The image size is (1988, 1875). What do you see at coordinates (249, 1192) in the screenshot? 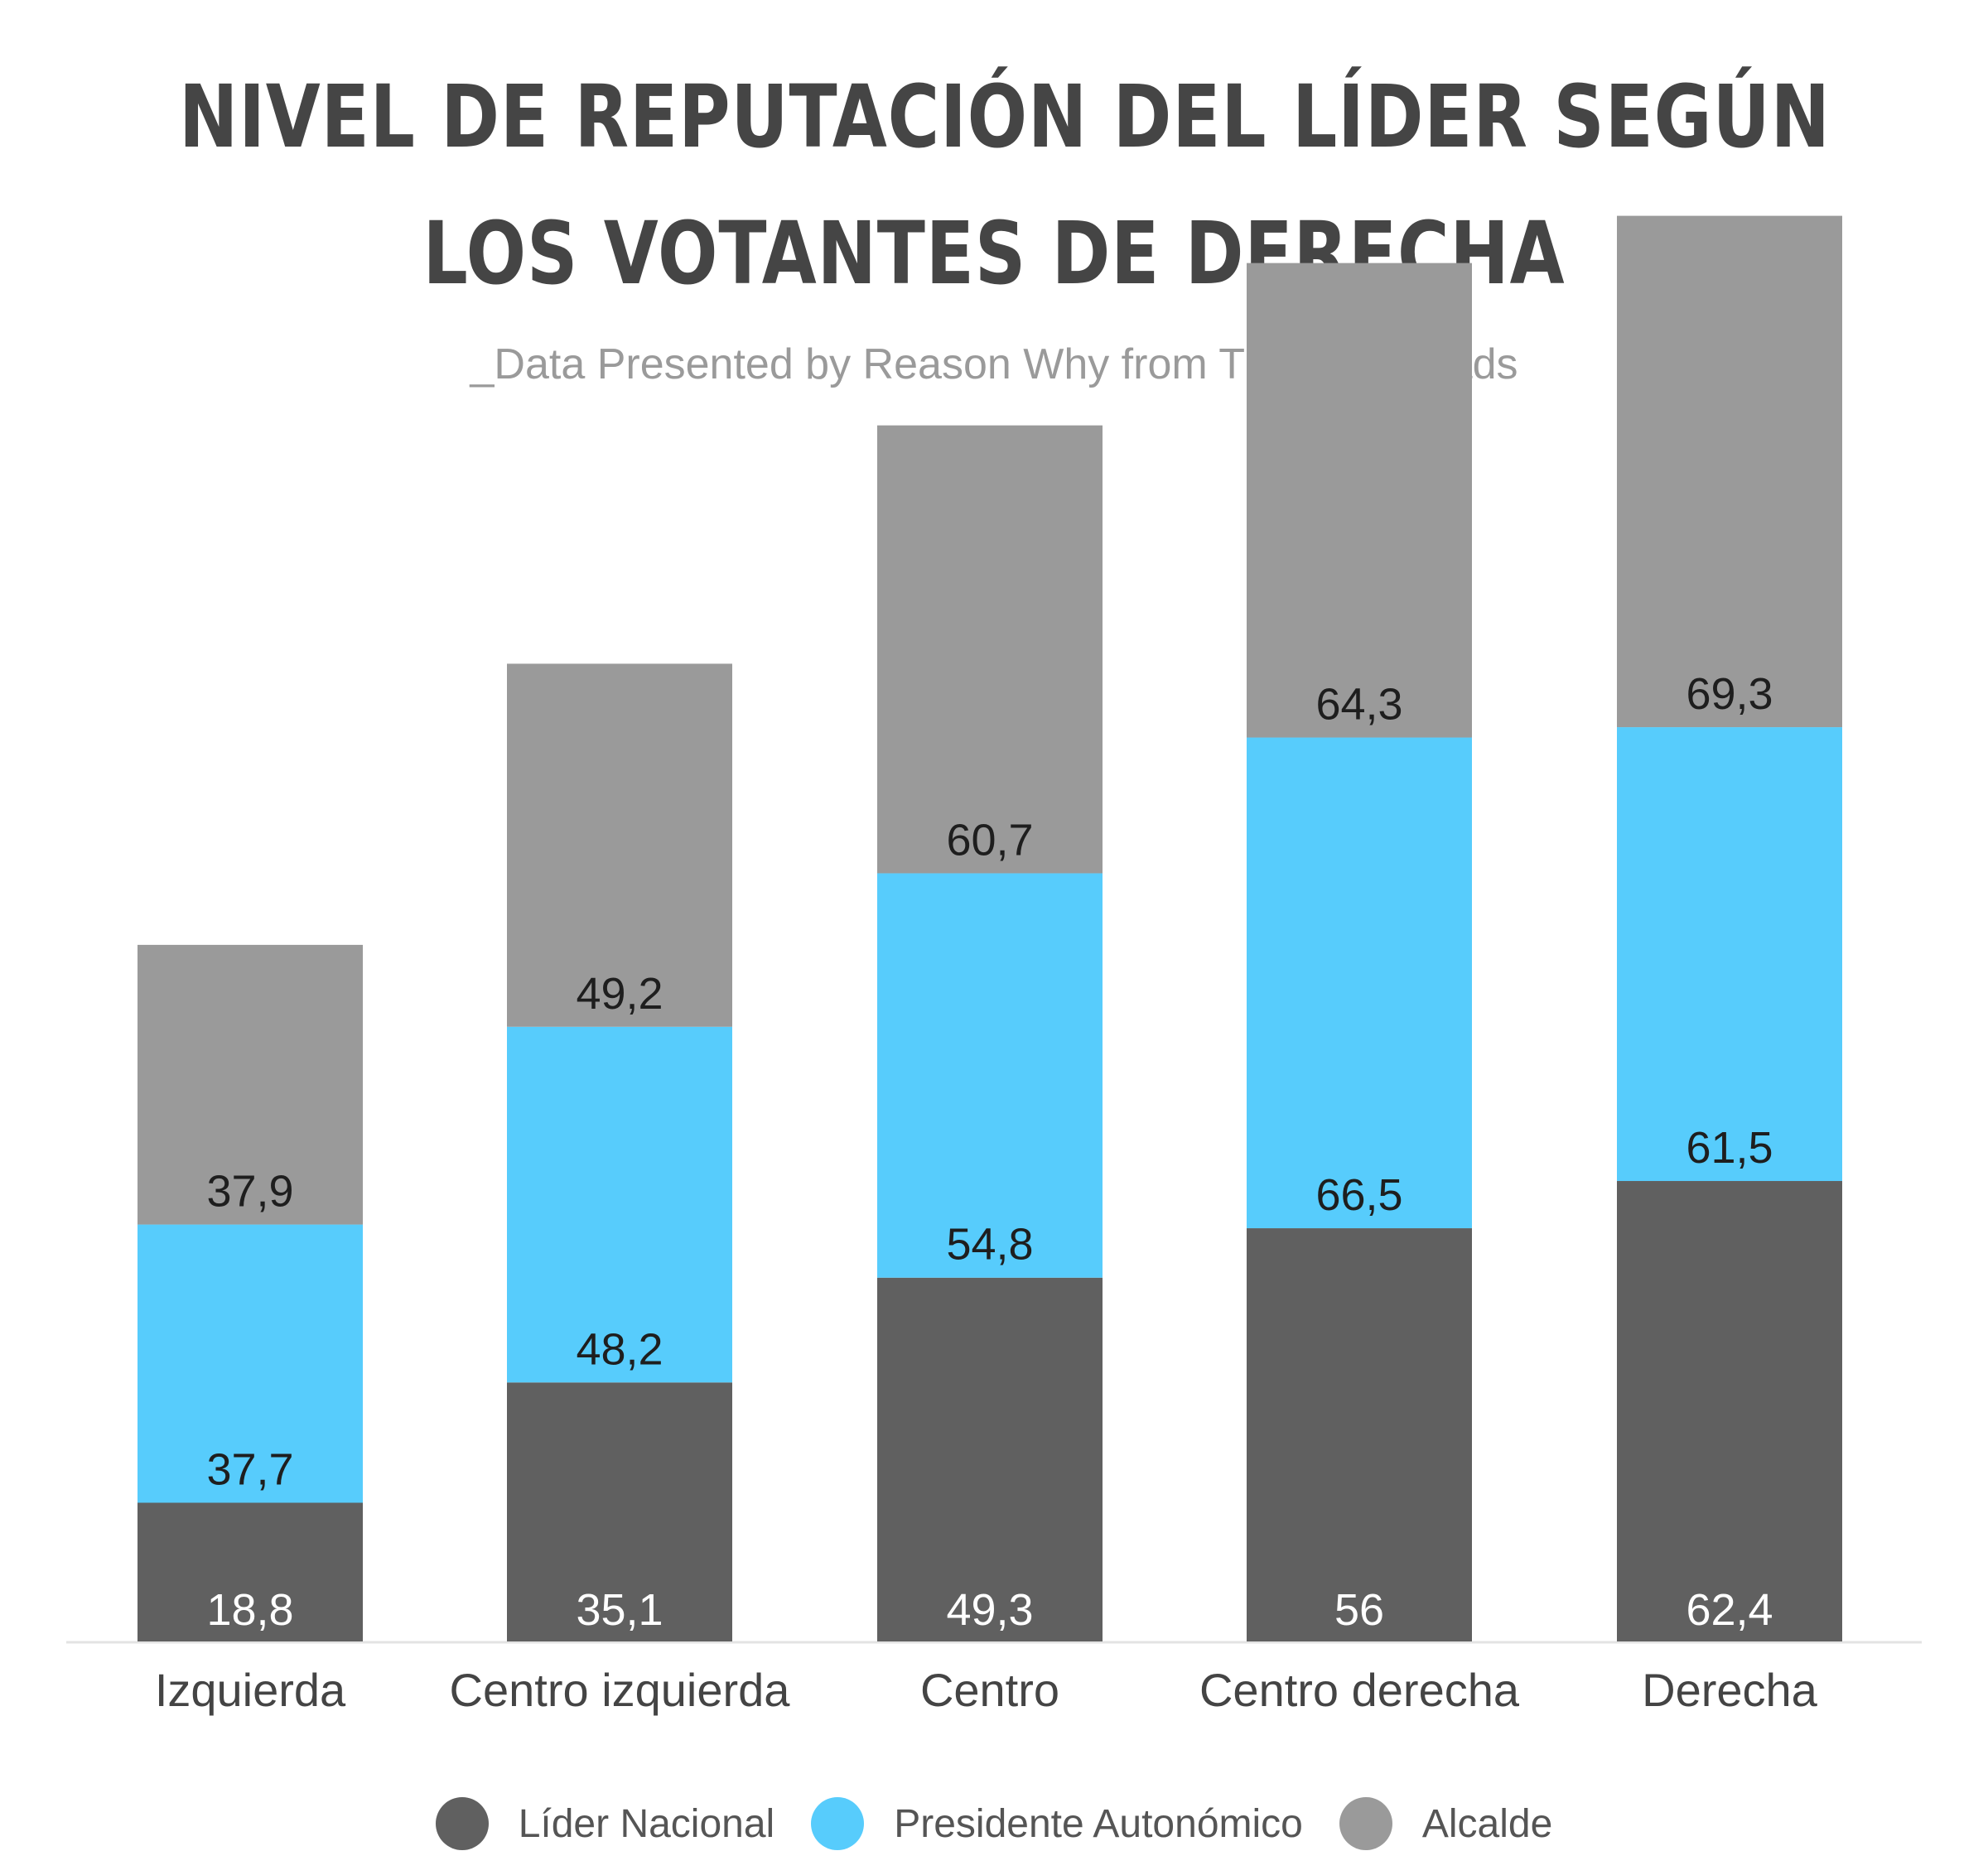
I see `data-label: 37,9` at bounding box center [249, 1192].